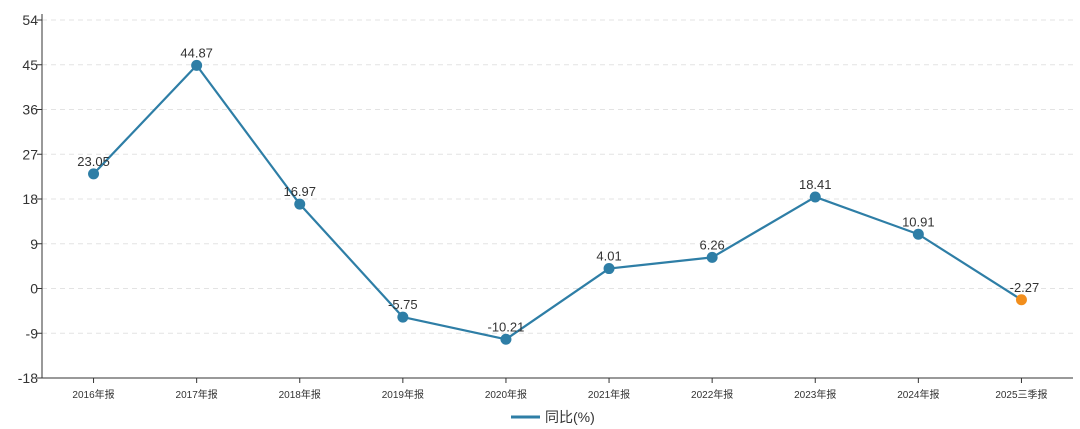  Describe the element at coordinates (506, 326) in the screenshot. I see `data-label: -10.21` at that location.